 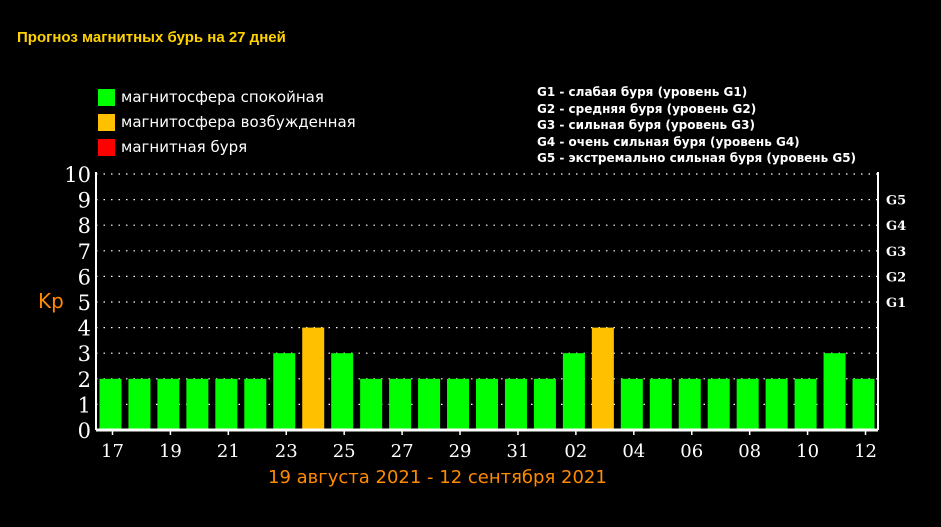 I want to click on x-tick-label: 02, so click(x=575, y=451).